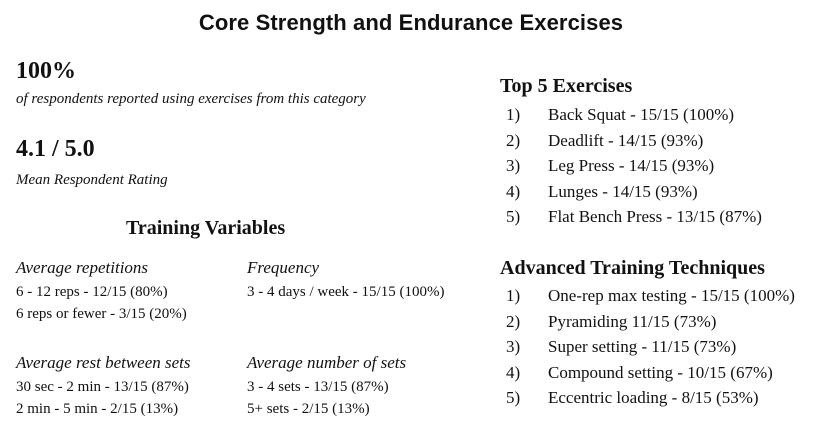  I want to click on rest-label: Average rest between sets, so click(103, 362).